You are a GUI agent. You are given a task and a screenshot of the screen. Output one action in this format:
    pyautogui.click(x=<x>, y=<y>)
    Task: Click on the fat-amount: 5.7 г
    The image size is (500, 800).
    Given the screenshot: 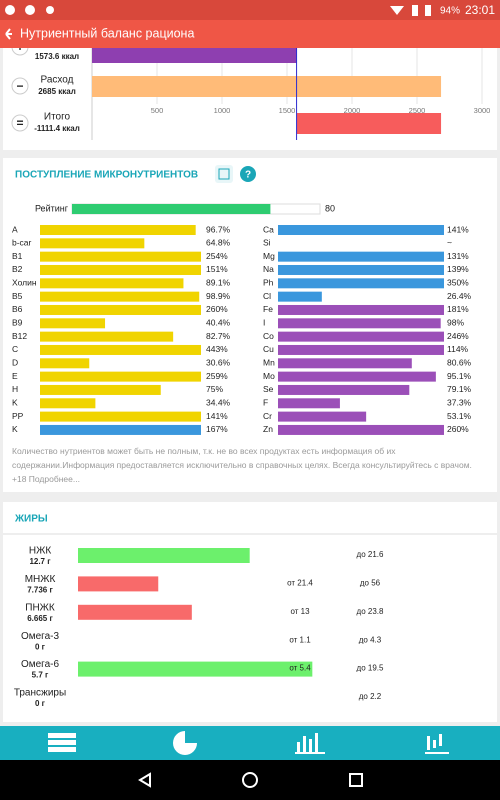 What is the action you would take?
    pyautogui.click(x=40, y=675)
    